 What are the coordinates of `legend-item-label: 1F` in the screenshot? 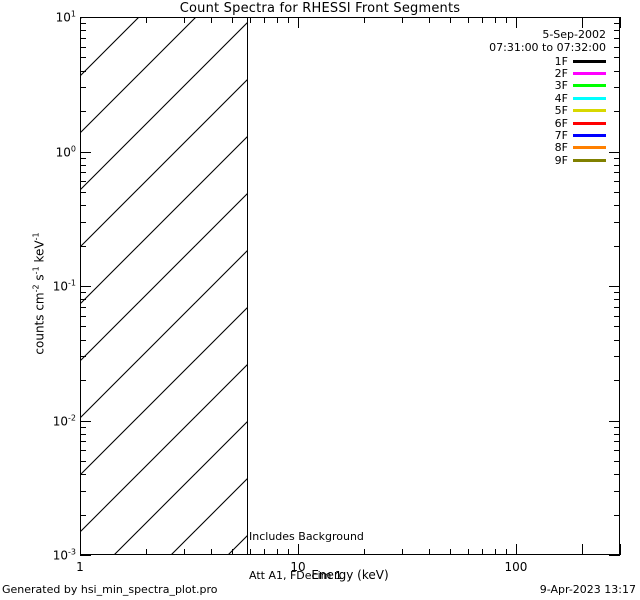 It's located at (561, 61).